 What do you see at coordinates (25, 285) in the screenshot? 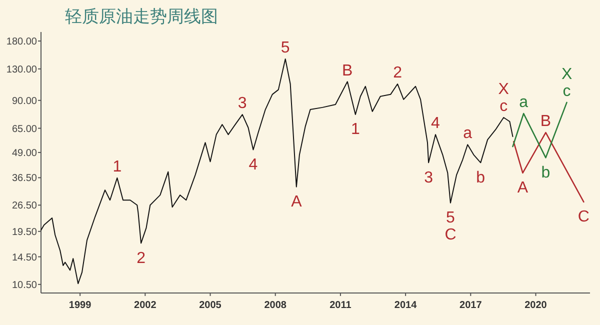
I see `y-tick-label: 10.50` at bounding box center [25, 285].